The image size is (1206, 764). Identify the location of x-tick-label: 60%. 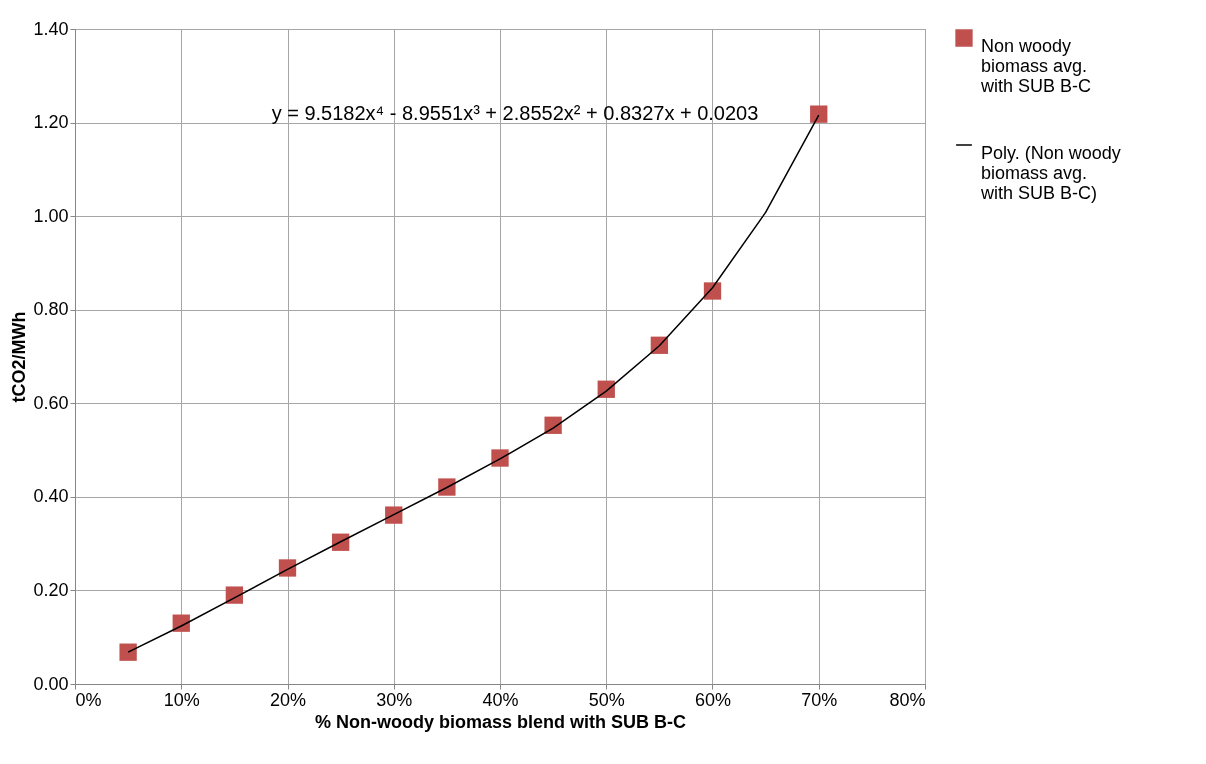
(713, 699).